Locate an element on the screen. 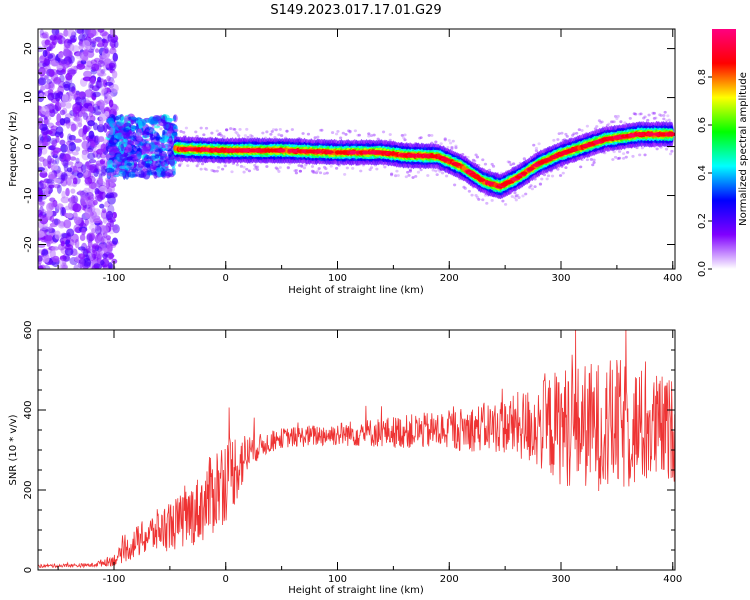  x-tick-label: -100 is located at coordinates (114, 579).